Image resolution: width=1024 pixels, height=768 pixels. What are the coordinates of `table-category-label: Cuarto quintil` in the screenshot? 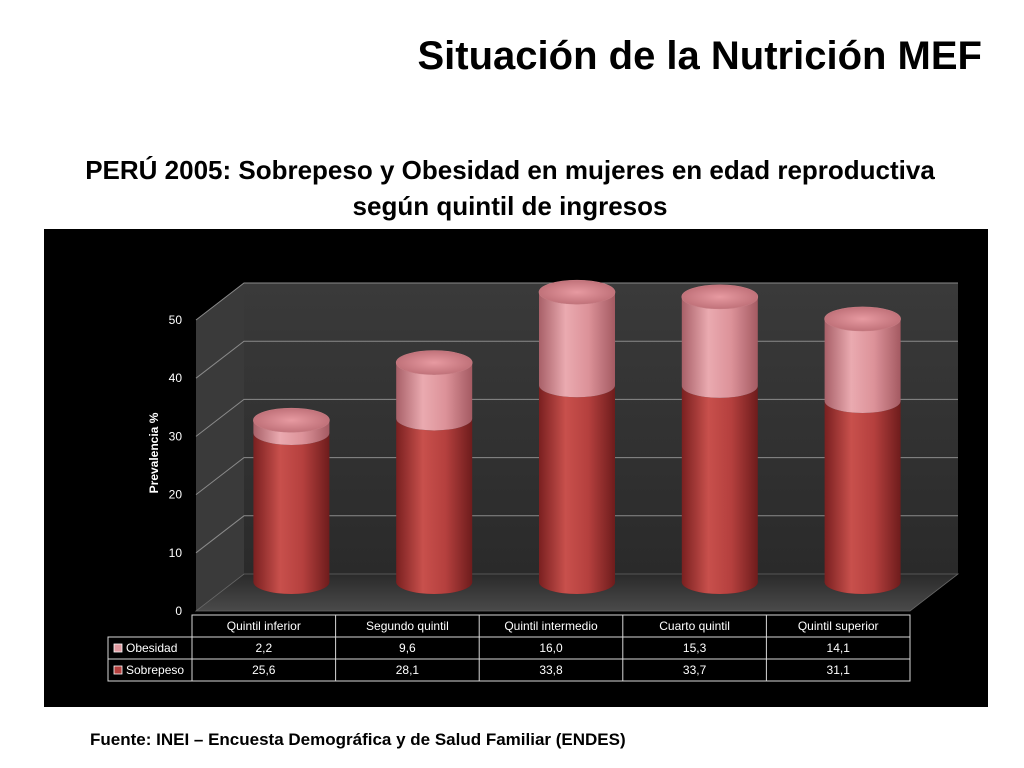 It's located at (694, 626).